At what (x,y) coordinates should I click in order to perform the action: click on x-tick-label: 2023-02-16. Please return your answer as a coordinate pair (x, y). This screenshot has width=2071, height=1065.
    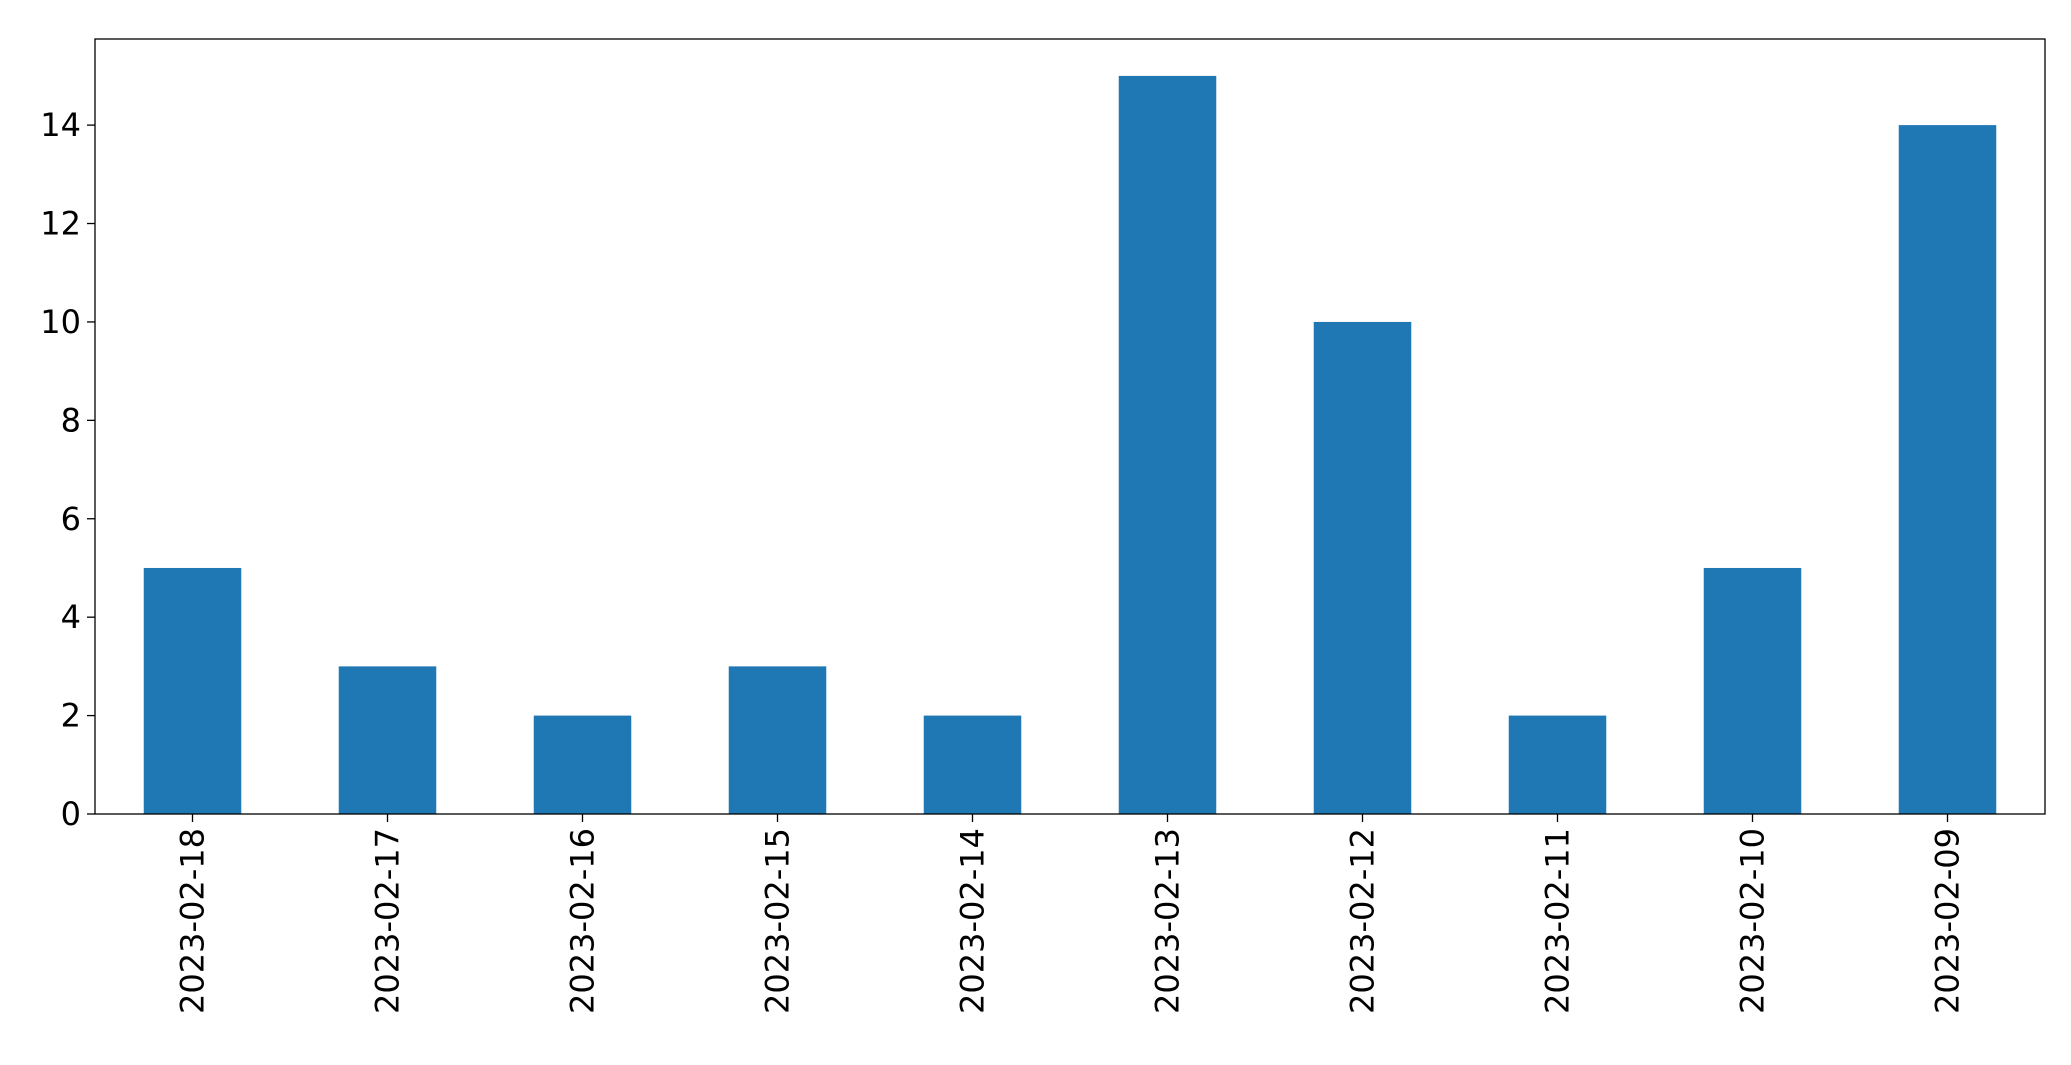
    Looking at the image, I should click on (583, 921).